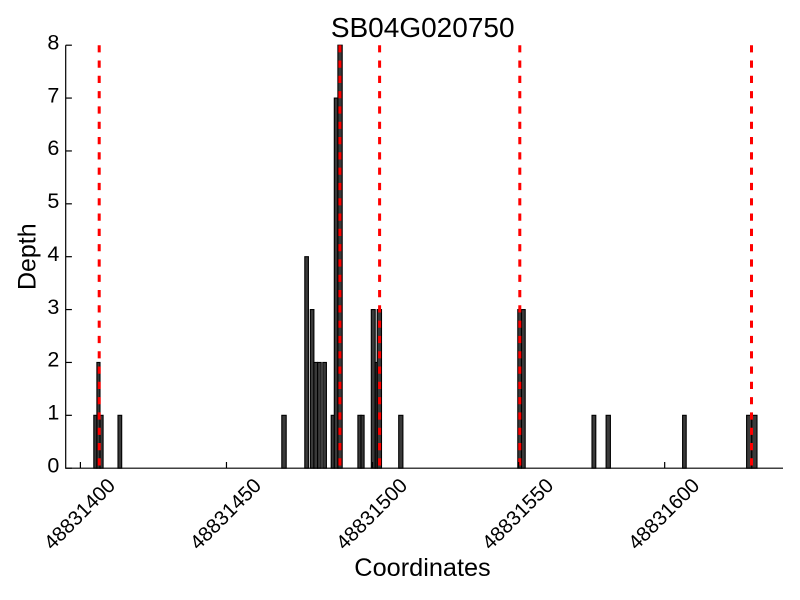 The width and height of the screenshot is (800, 600). I want to click on svg-text: 6, so click(53, 148).